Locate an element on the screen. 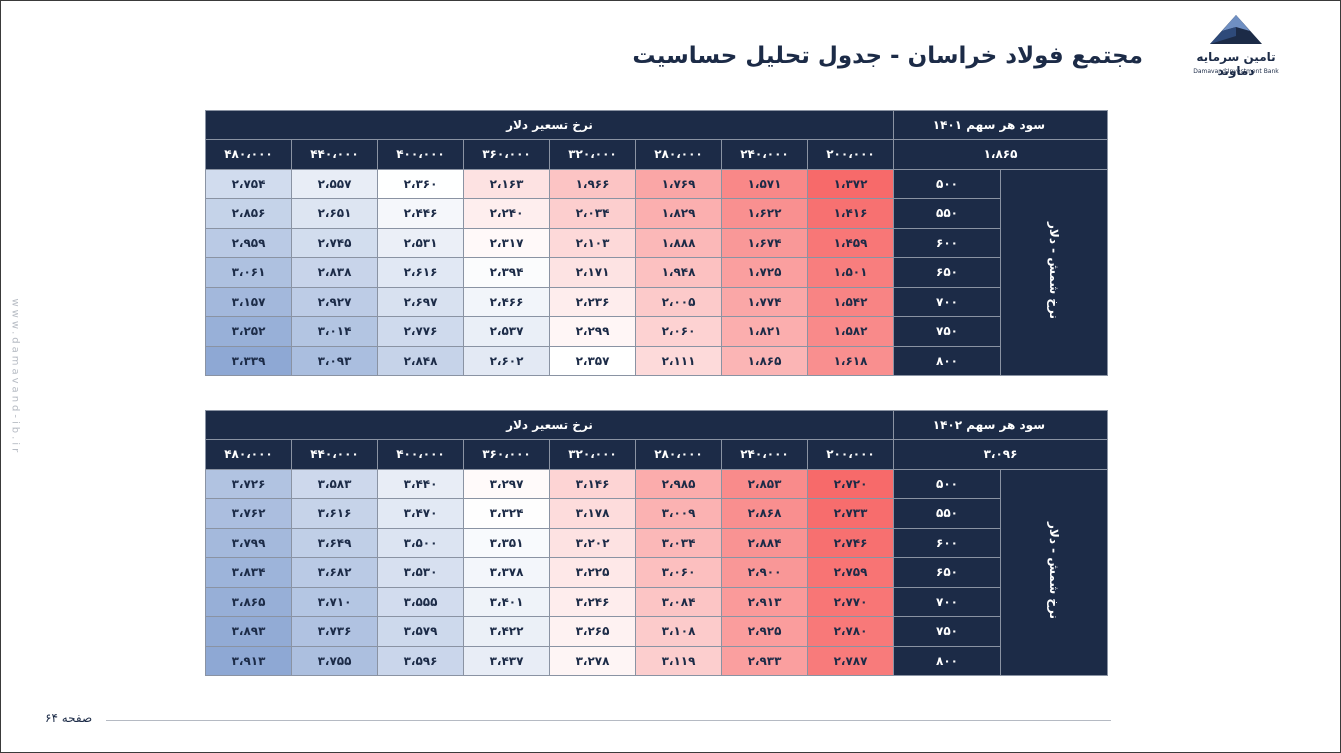 The height and width of the screenshot is (753, 1341). value-cell: ۳،۰۹۳ is located at coordinates (334, 360).